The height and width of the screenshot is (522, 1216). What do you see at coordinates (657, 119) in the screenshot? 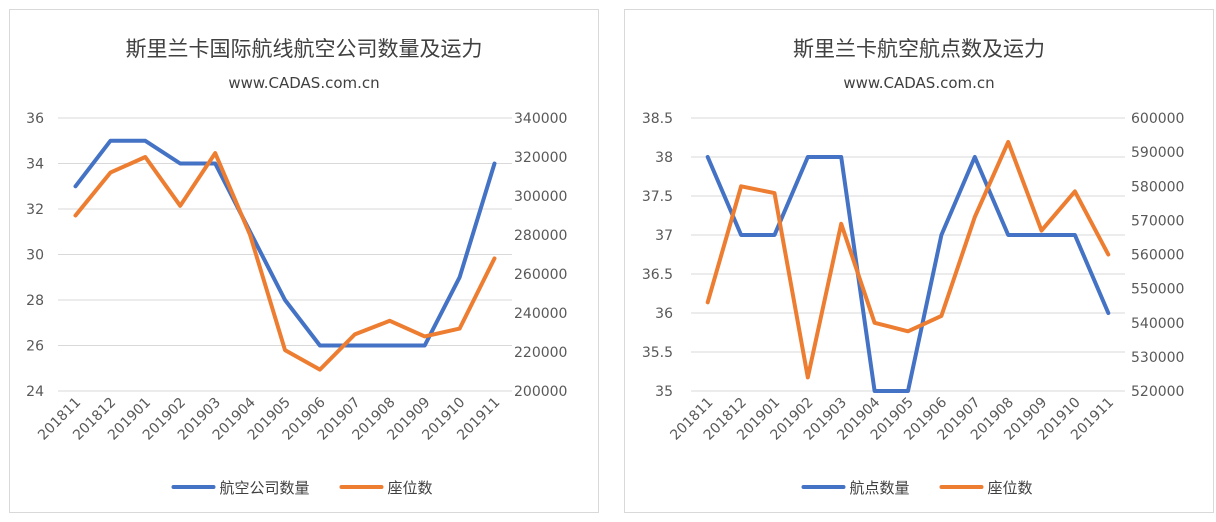
I see `y-left-tick-label: 38.5` at bounding box center [657, 119].